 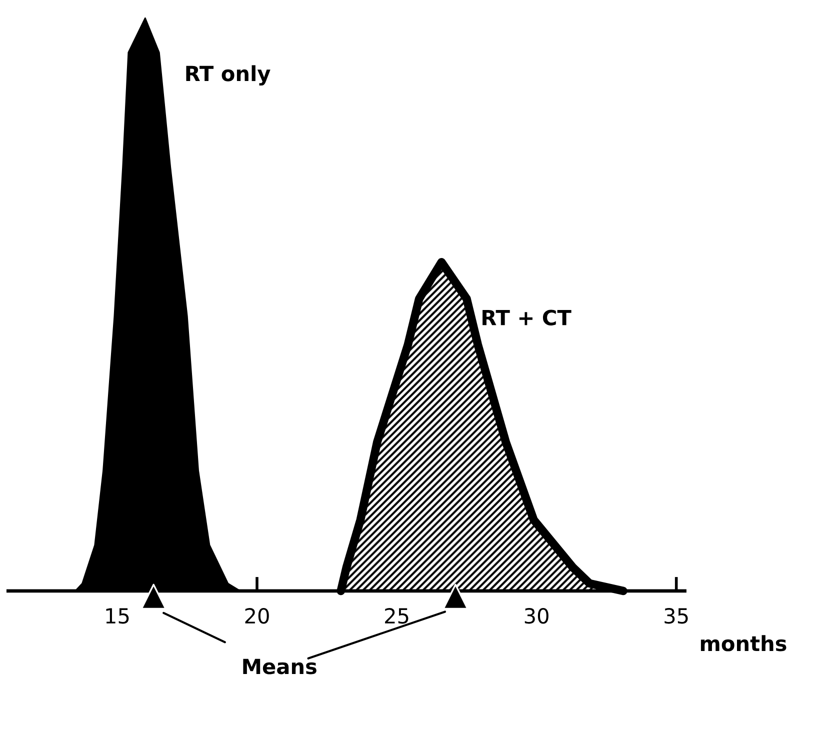 I want to click on x-tick-label: 15, so click(x=117, y=616).